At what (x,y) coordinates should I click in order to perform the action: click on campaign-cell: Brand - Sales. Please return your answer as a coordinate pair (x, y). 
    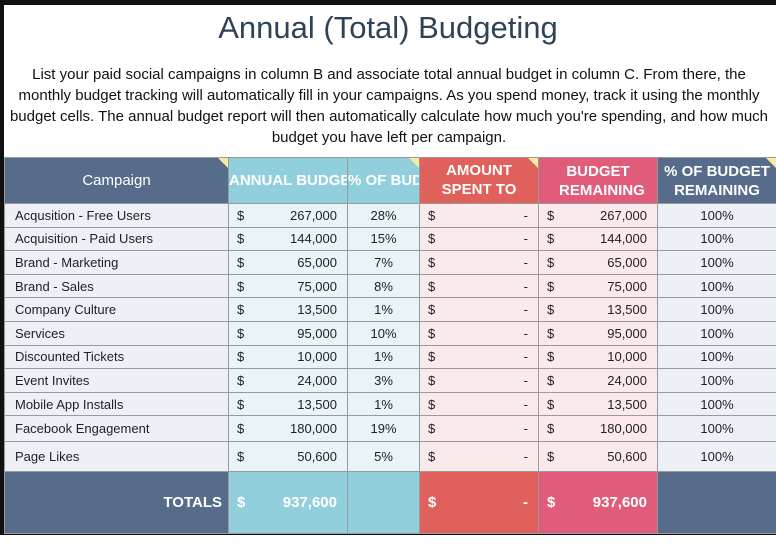
    Looking at the image, I should click on (116, 286).